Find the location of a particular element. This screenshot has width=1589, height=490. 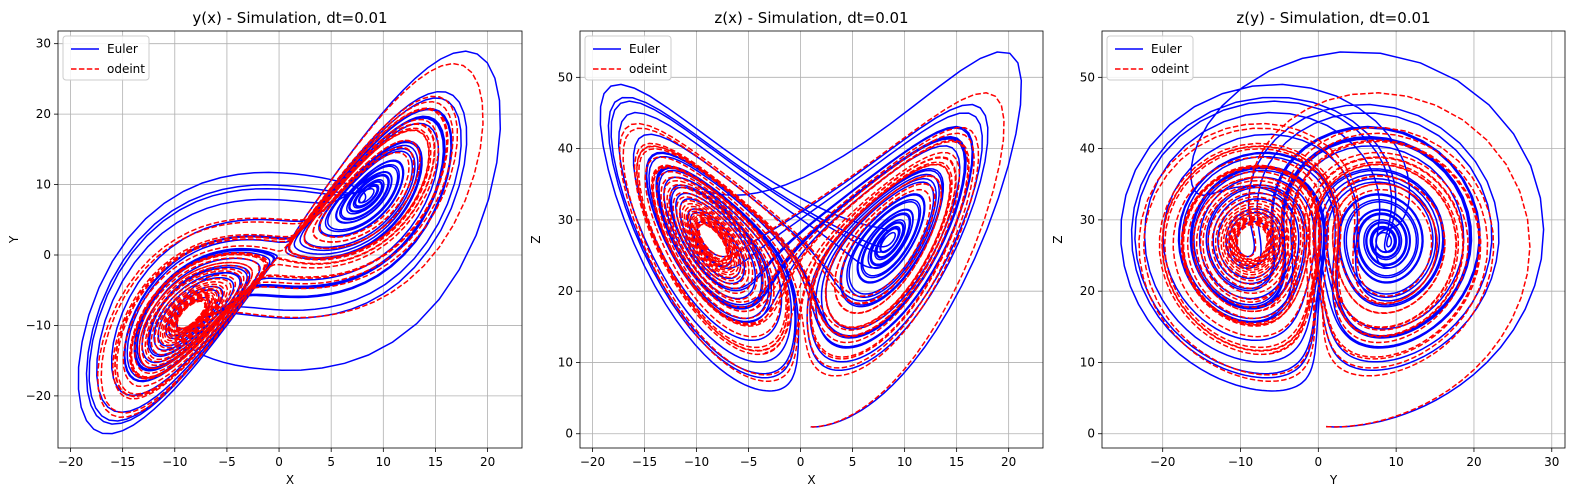

y-axis-label: Y is located at coordinates (14, 239).